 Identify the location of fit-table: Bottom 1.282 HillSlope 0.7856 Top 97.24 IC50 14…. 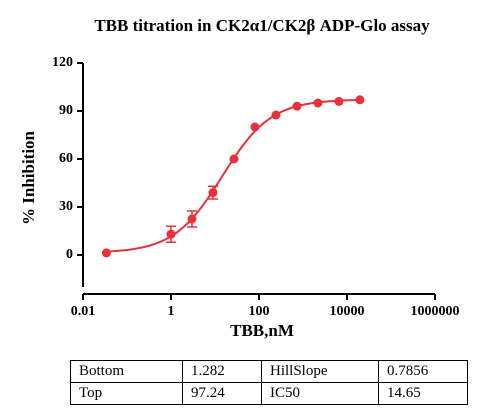
(269, 382).